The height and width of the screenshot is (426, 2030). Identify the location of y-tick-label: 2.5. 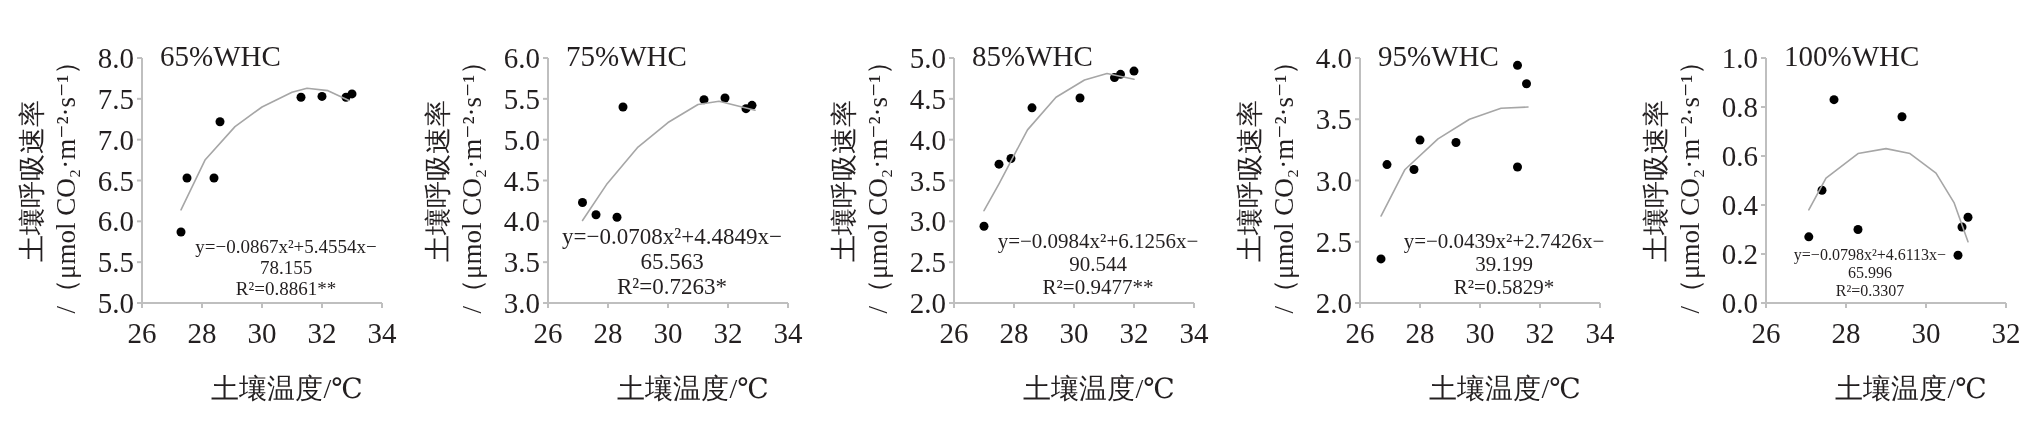
(927, 262).